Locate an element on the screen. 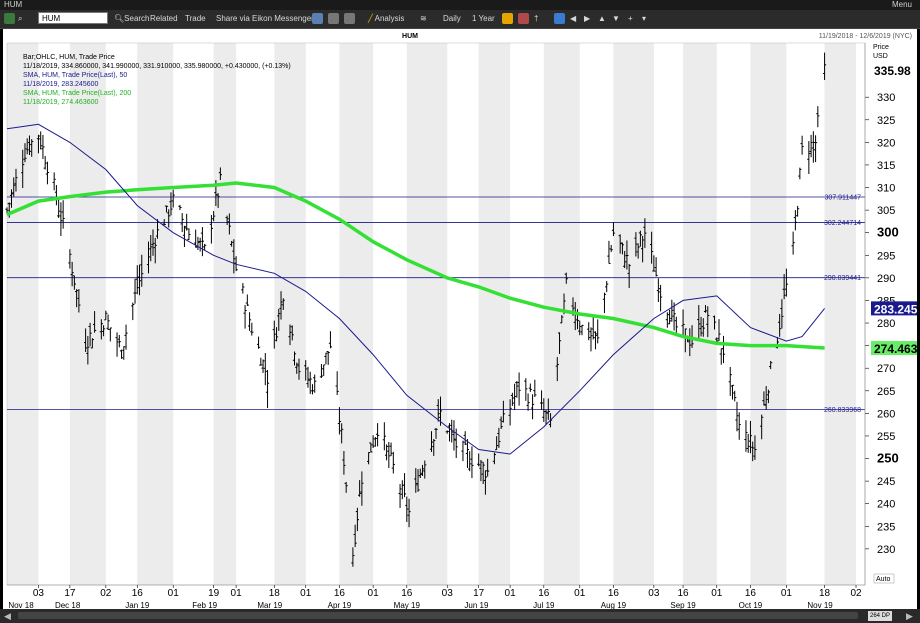 The image size is (920, 623). zoom-indicator: 264 DP is located at coordinates (880, 616).